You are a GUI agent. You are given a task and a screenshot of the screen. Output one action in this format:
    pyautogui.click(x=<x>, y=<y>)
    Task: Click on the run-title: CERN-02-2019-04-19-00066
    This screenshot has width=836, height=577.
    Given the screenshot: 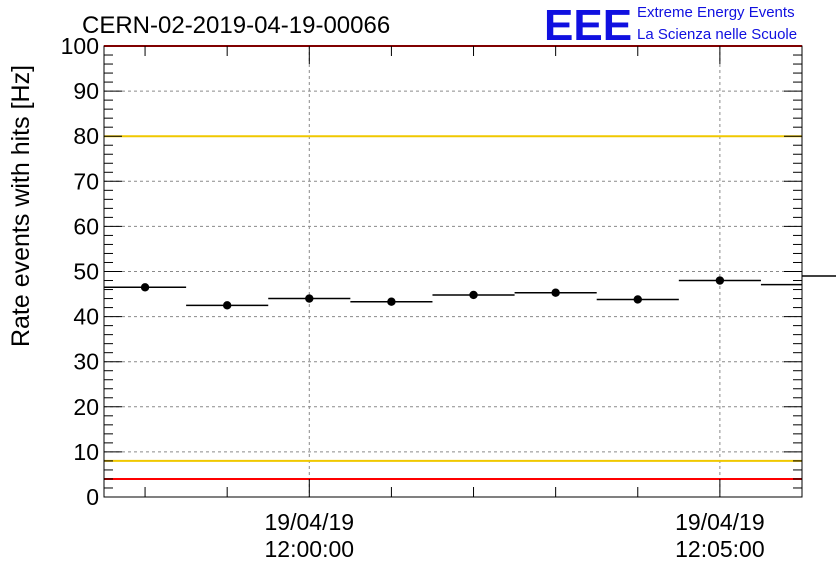 What is the action you would take?
    pyautogui.click(x=236, y=25)
    